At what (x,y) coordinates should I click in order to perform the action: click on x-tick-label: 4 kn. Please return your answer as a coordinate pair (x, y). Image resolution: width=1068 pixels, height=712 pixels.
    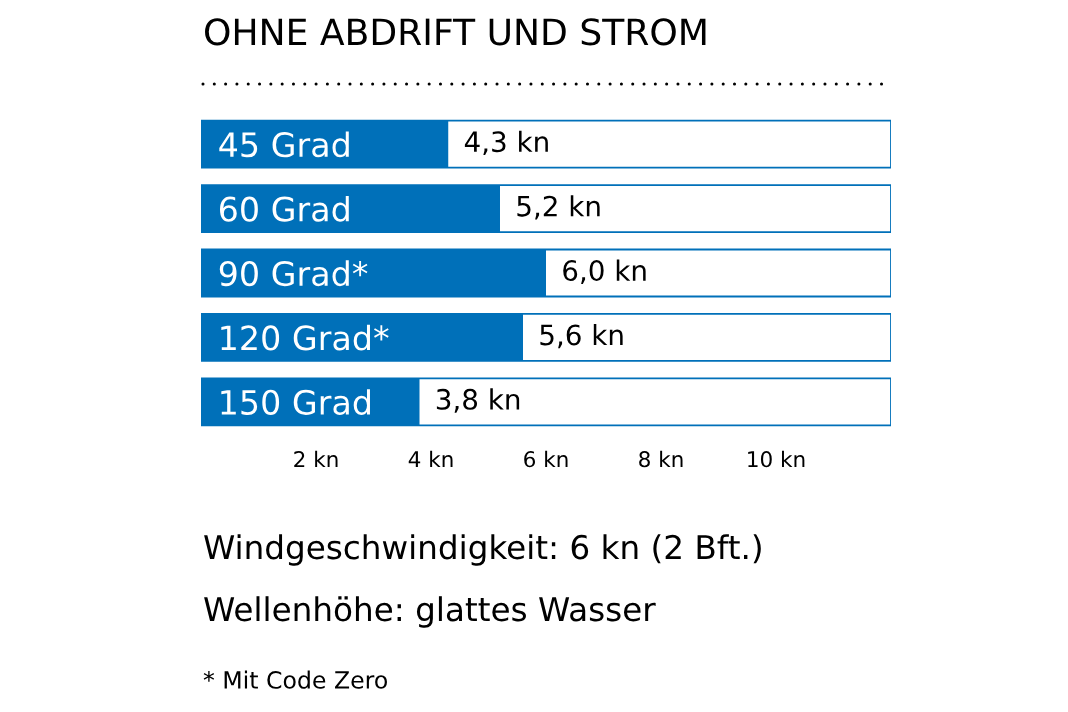
    Looking at the image, I should click on (430, 459).